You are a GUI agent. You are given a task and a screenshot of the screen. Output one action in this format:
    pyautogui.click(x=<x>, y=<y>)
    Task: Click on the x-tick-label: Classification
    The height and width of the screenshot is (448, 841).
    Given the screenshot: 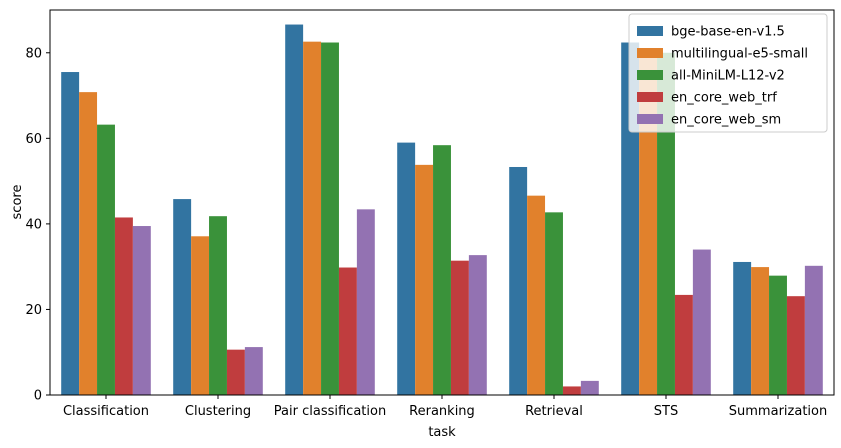 What is the action you would take?
    pyautogui.click(x=106, y=411)
    